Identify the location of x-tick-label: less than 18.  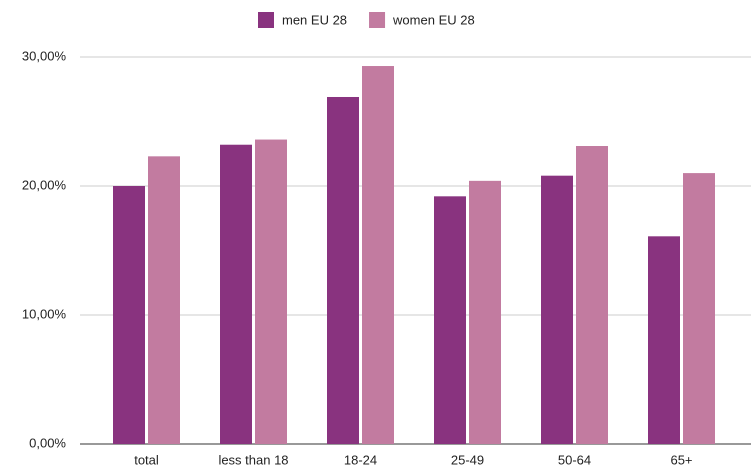
(253, 459).